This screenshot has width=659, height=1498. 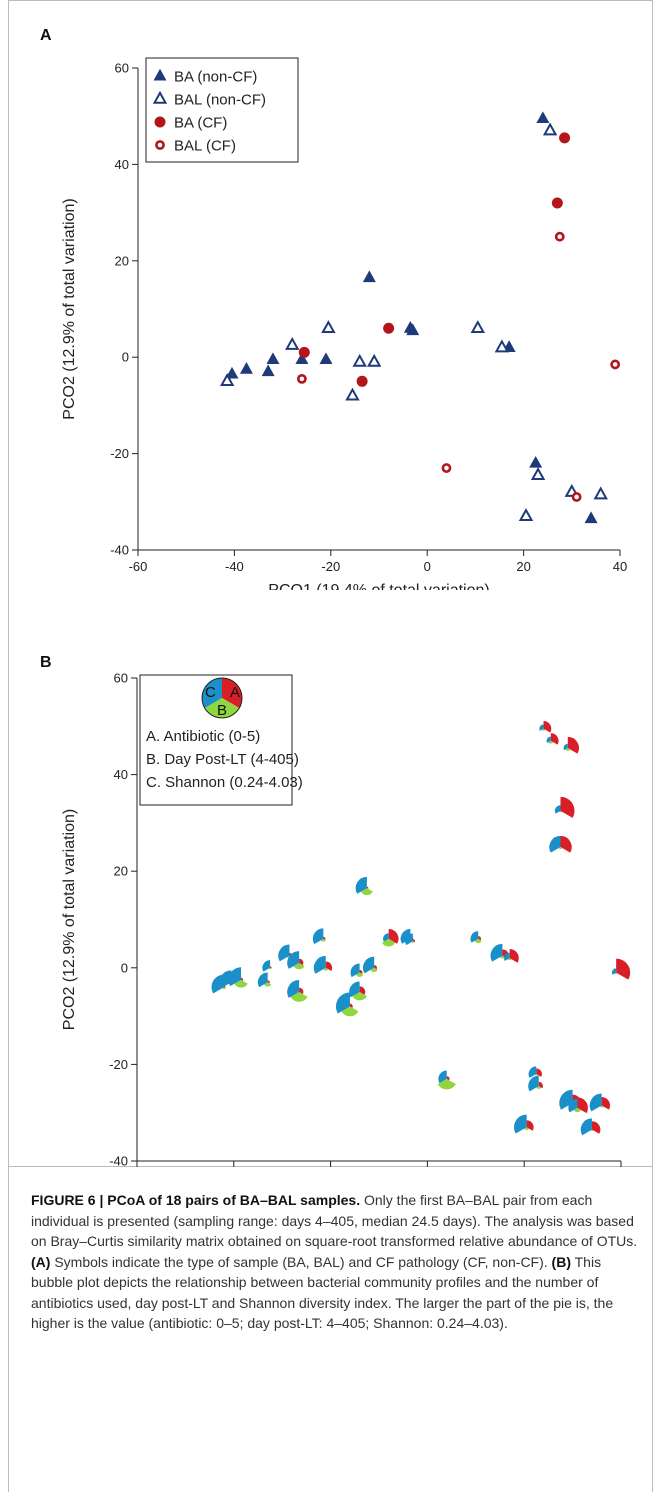 I want to click on panel-b-y-tick-label: 20, so click(x=121, y=871).